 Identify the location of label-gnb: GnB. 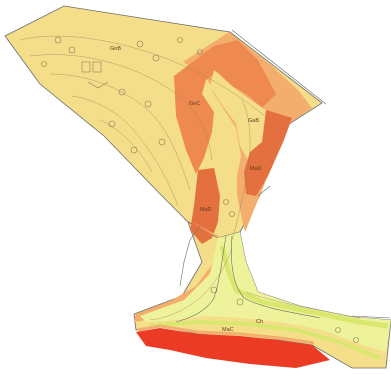
(115, 49).